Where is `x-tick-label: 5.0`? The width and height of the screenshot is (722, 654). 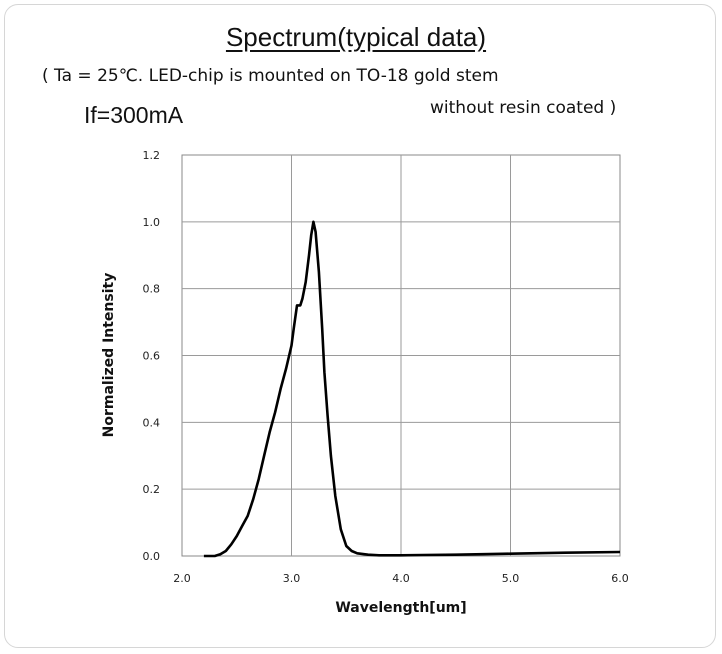
x-tick-label: 5.0 is located at coordinates (511, 578).